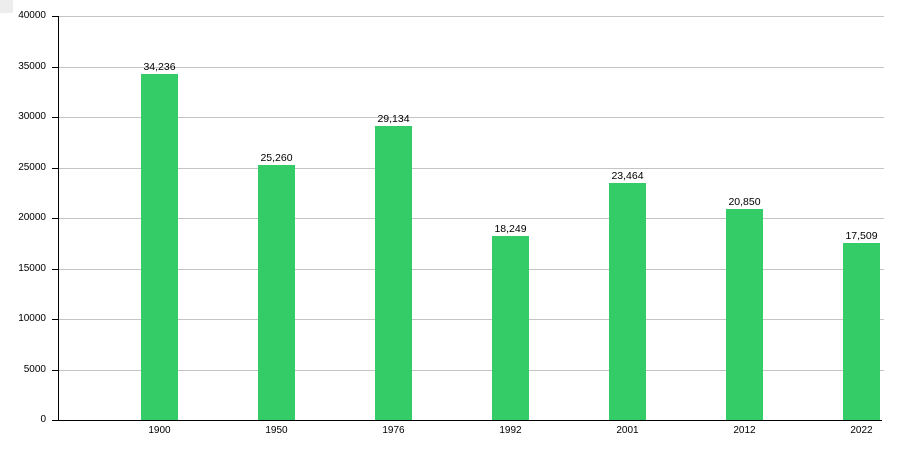  What do you see at coordinates (393, 430) in the screenshot?
I see `x-axis-tick-label: 1976` at bounding box center [393, 430].